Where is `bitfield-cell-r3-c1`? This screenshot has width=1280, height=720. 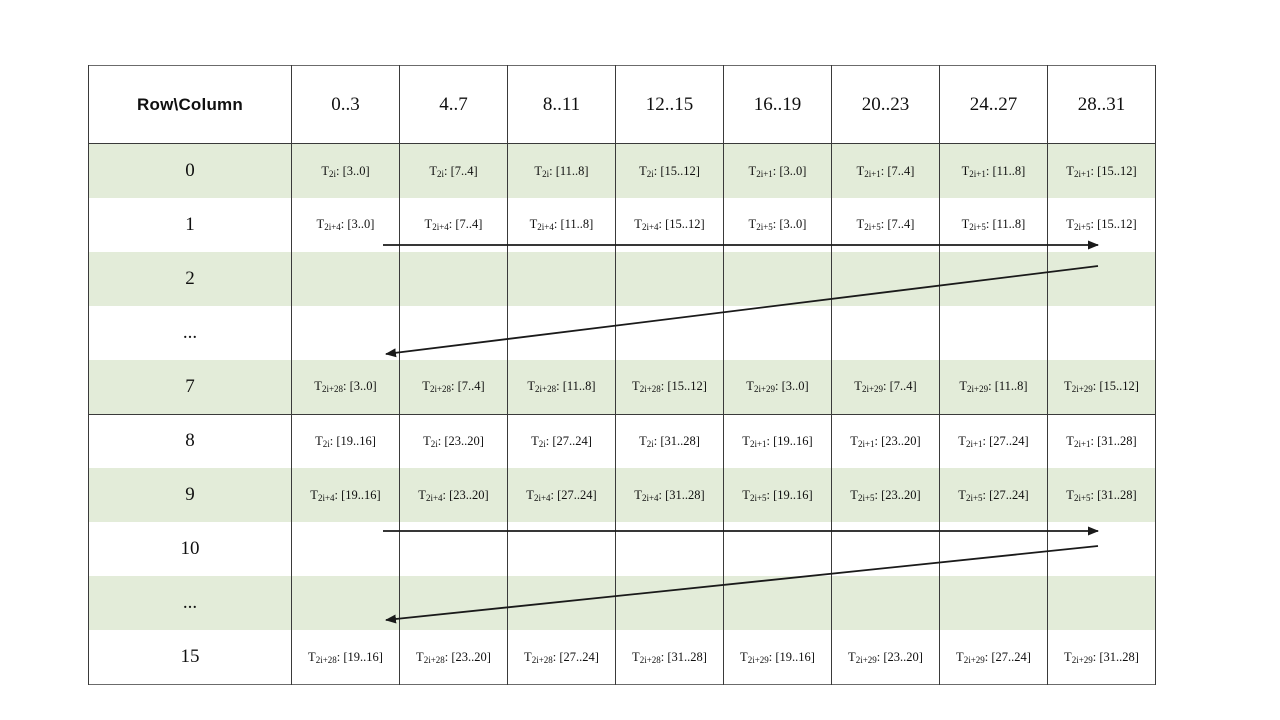 bitfield-cell-r3-c1 is located at coordinates (453, 332).